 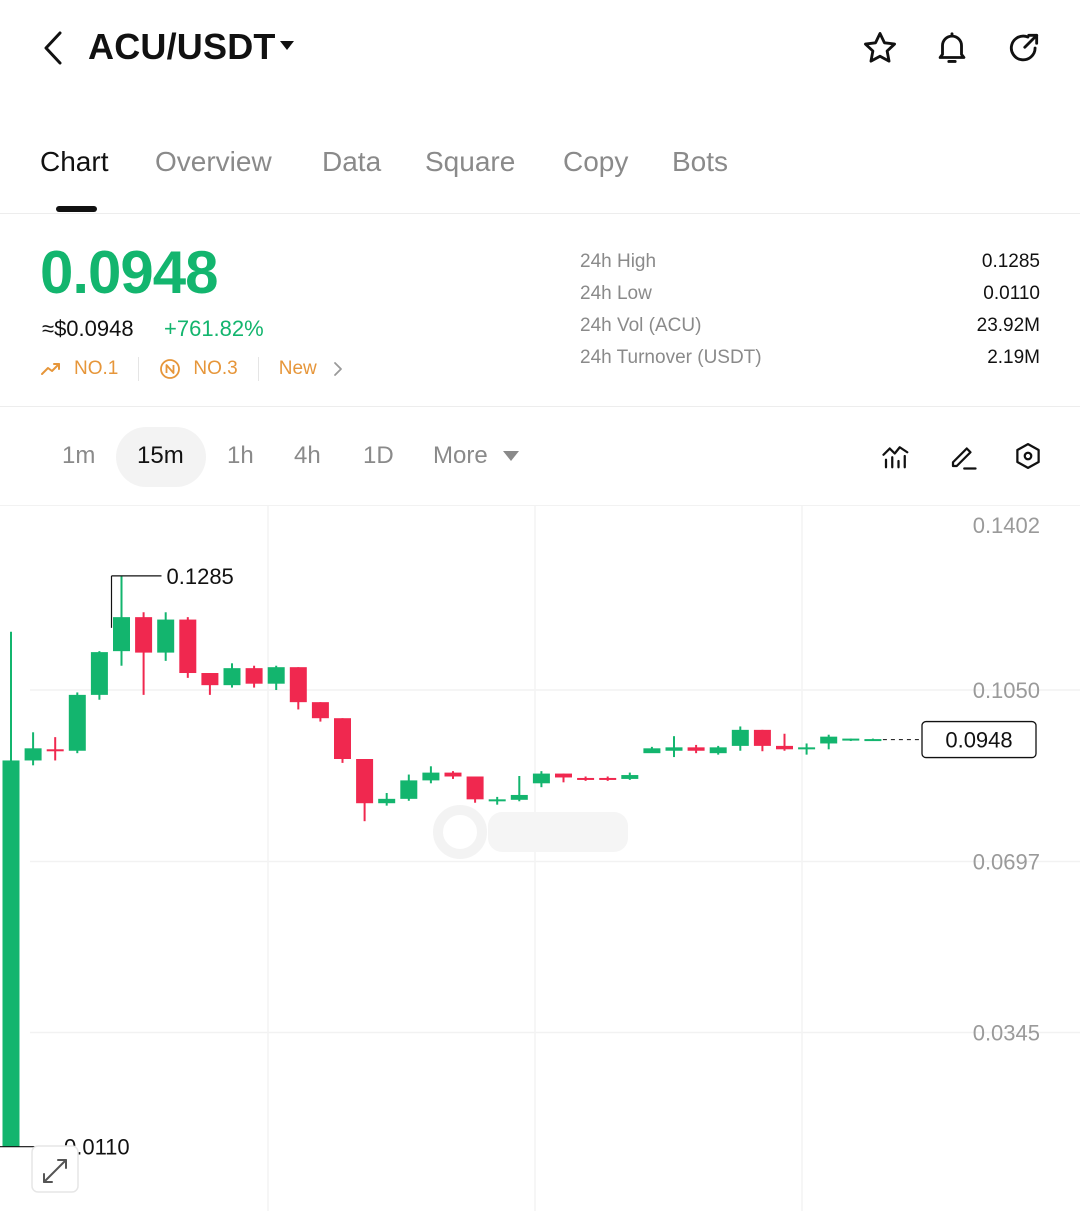 What do you see at coordinates (616, 293) in the screenshot?
I see `stat-low-label: 24h Low` at bounding box center [616, 293].